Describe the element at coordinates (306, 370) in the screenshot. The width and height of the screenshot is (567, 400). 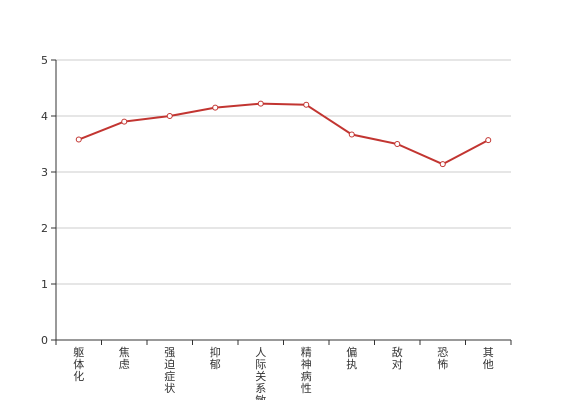
I see `x-tick-label: 精神病性` at that location.